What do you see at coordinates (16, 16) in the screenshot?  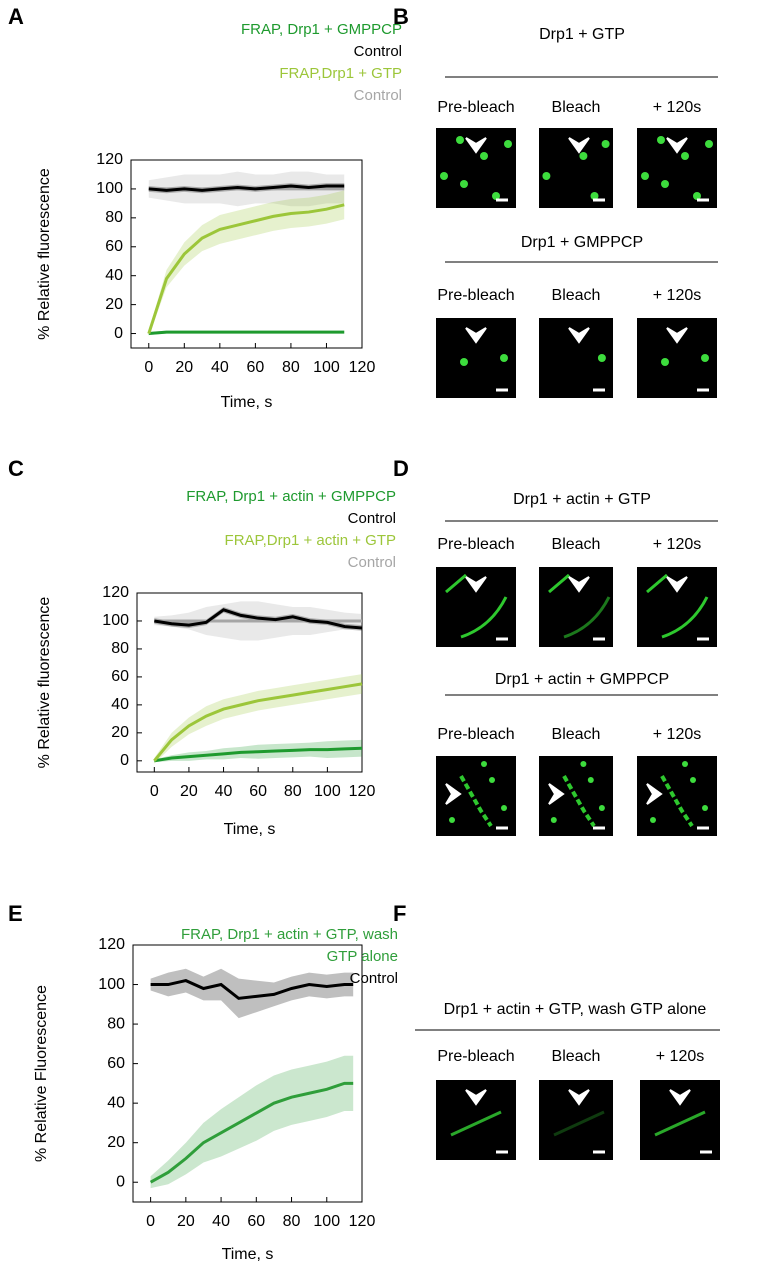 I see `panel-letter: A` at bounding box center [16, 16].